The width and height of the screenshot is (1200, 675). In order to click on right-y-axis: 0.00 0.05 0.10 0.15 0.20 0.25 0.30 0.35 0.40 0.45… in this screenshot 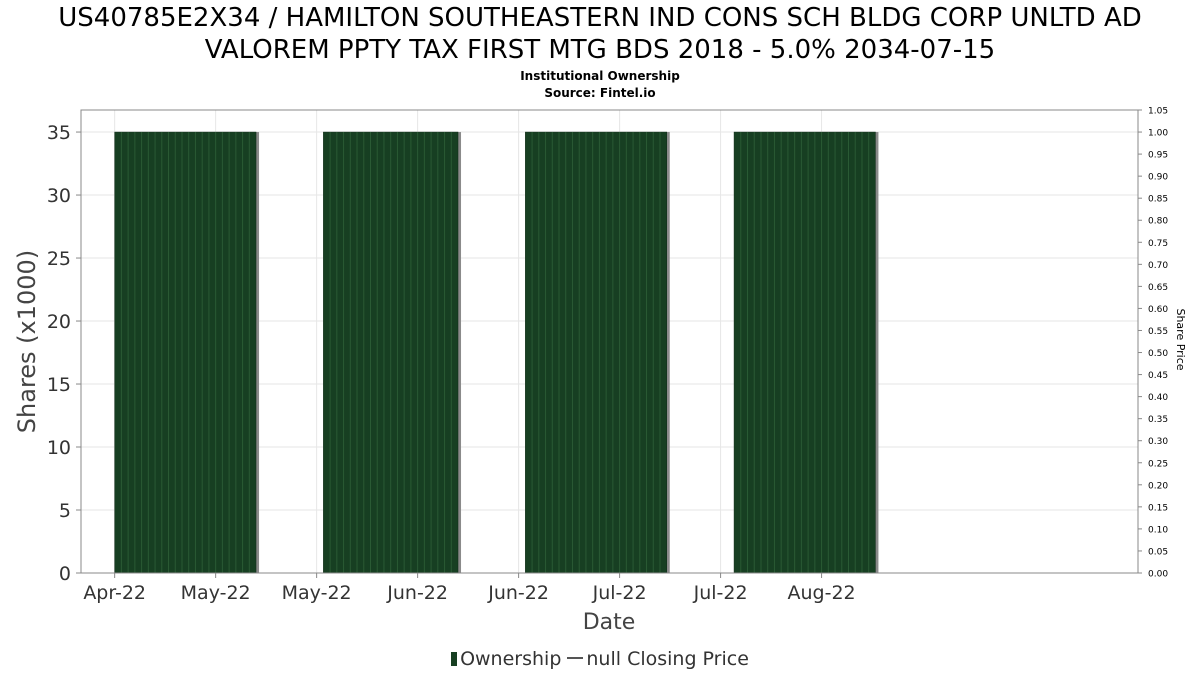, I will do `click(1153, 343)`.